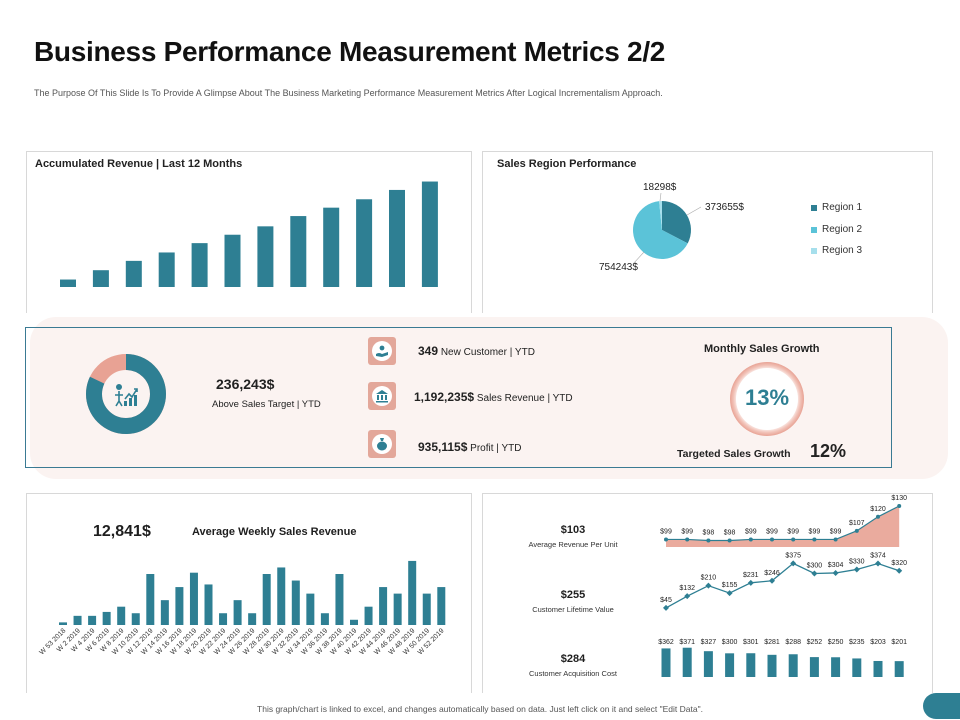 The height and width of the screenshot is (720, 960). What do you see at coordinates (734, 454) in the screenshot?
I see `targeted-growth-label: Targeted Sales Growth` at bounding box center [734, 454].